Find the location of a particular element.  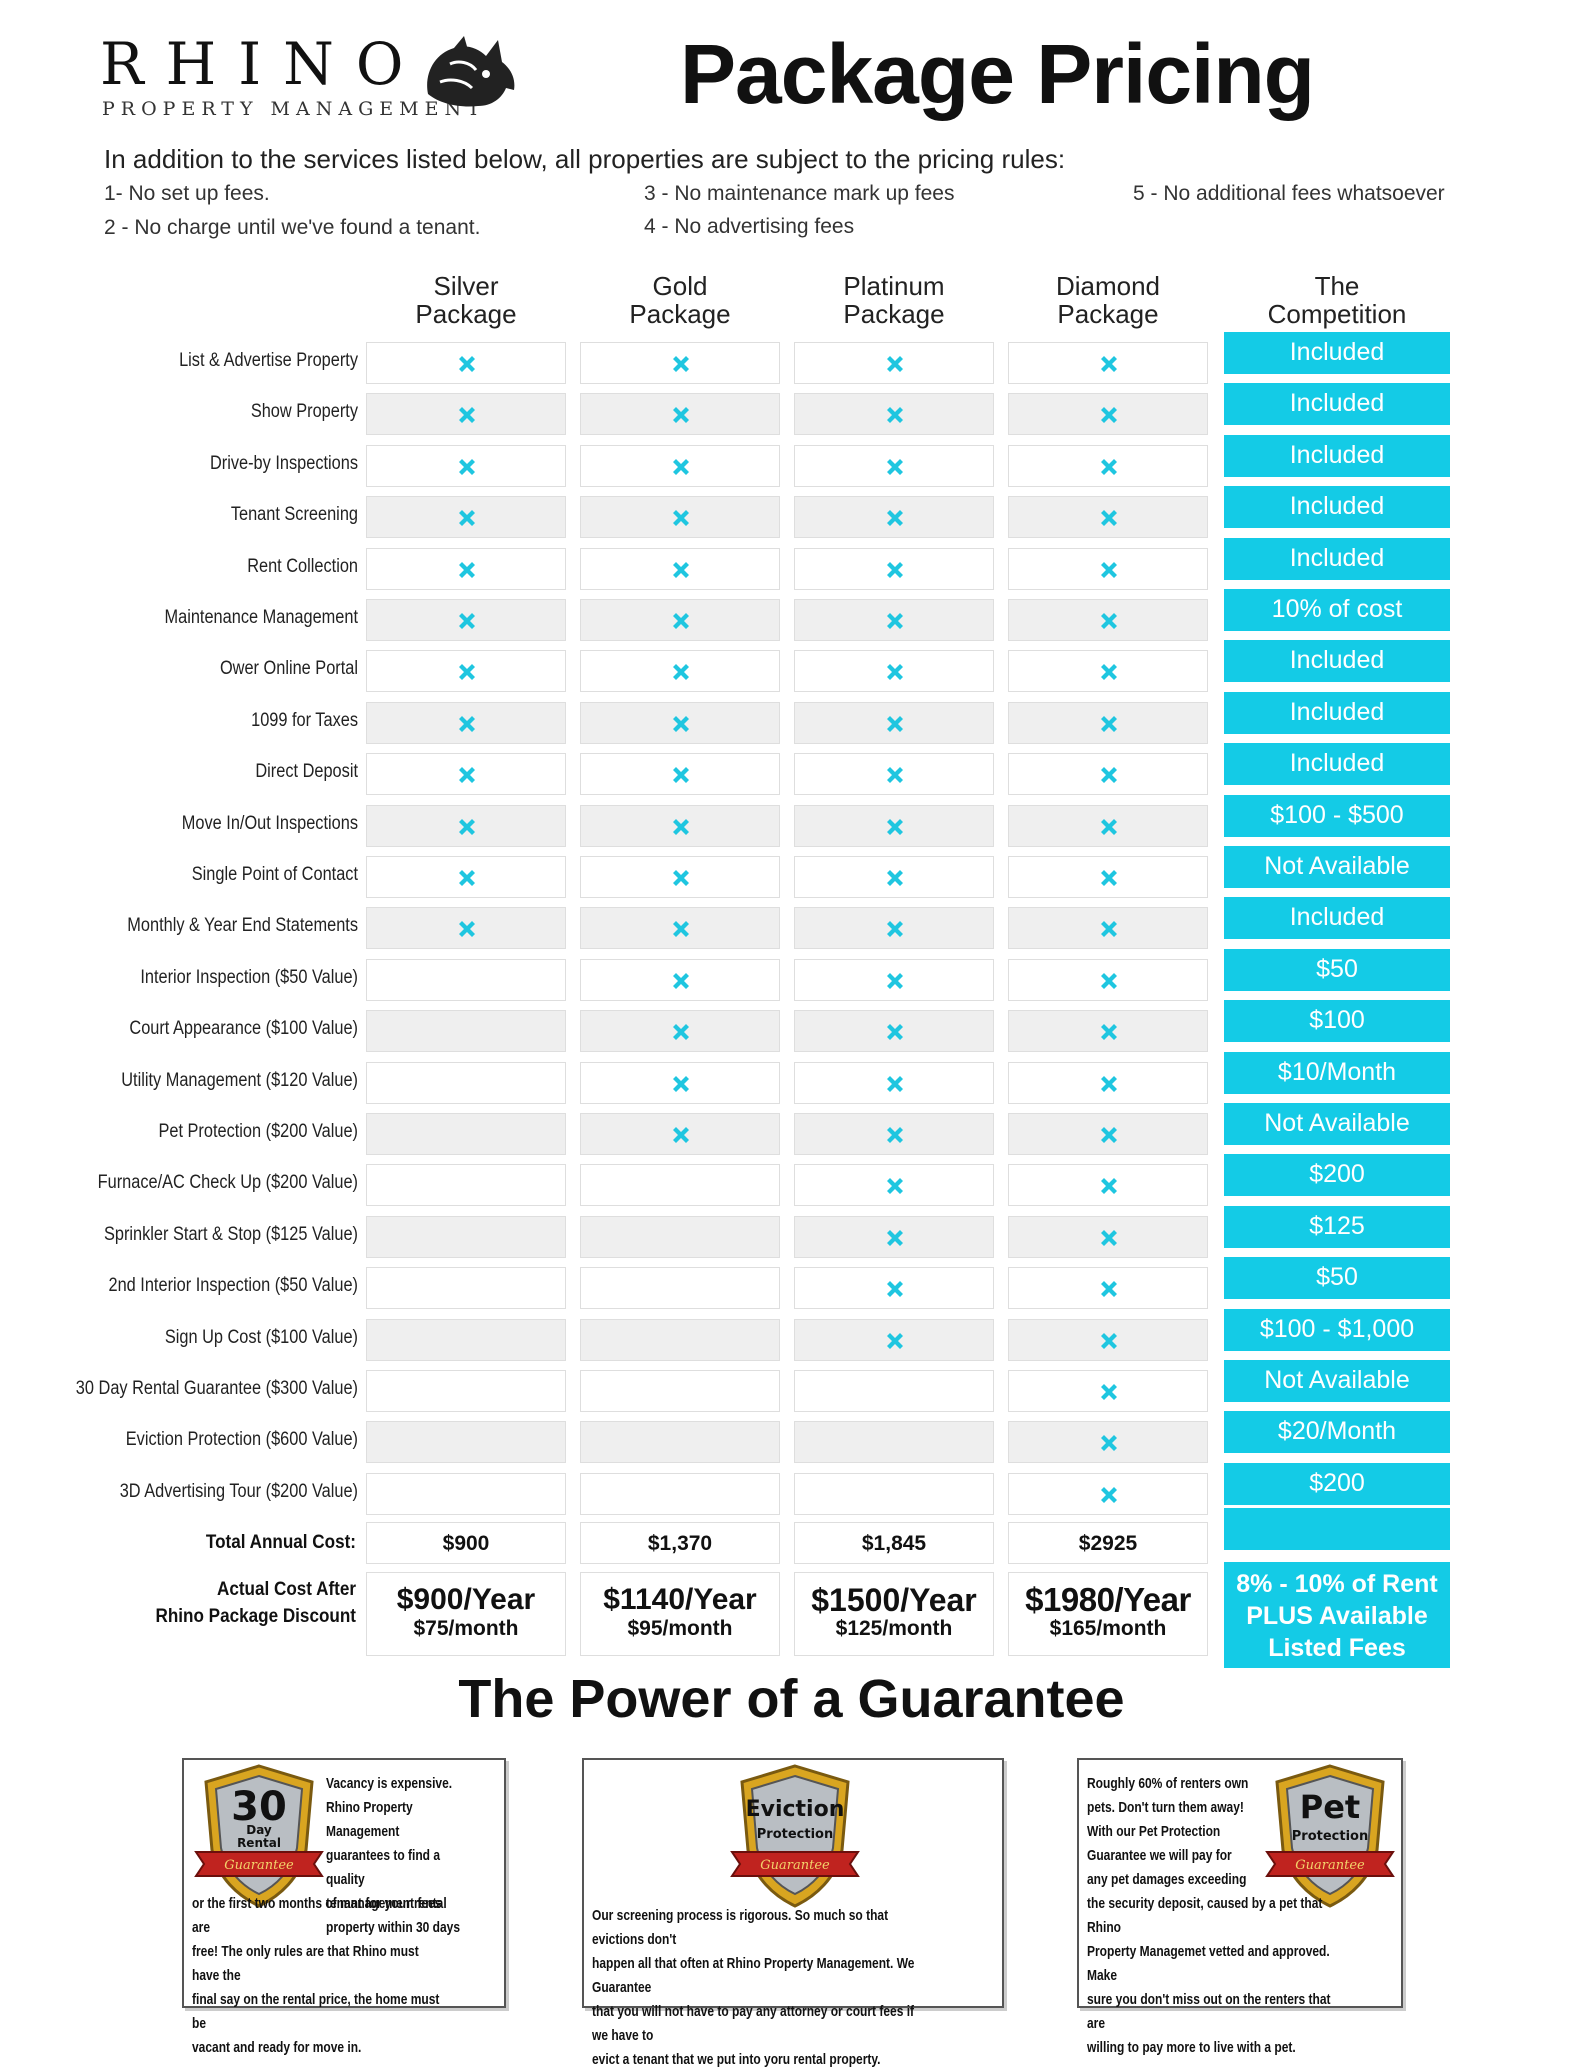

discount-platinum-month: $125/month is located at coordinates (894, 1628).